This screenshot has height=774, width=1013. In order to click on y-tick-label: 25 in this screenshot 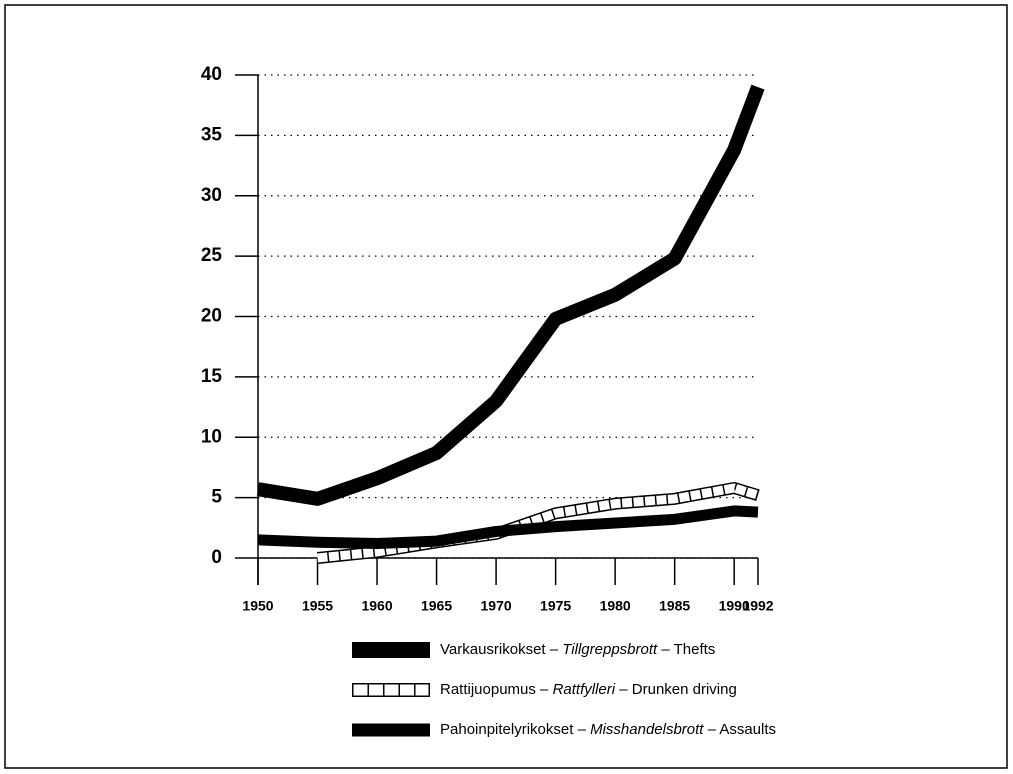, I will do `click(212, 255)`.